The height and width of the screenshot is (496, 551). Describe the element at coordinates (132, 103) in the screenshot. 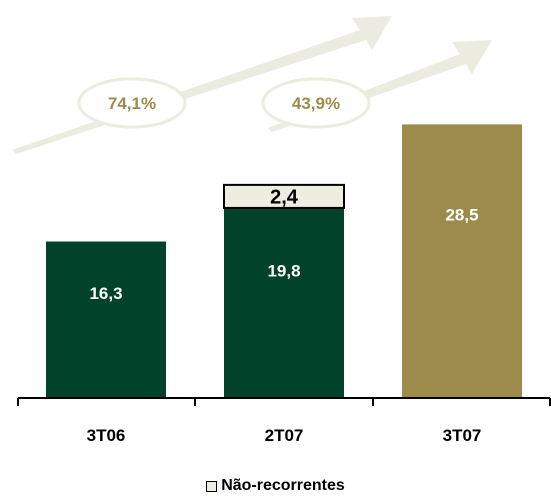

I see `growth-annotation-label: 74,1%` at that location.